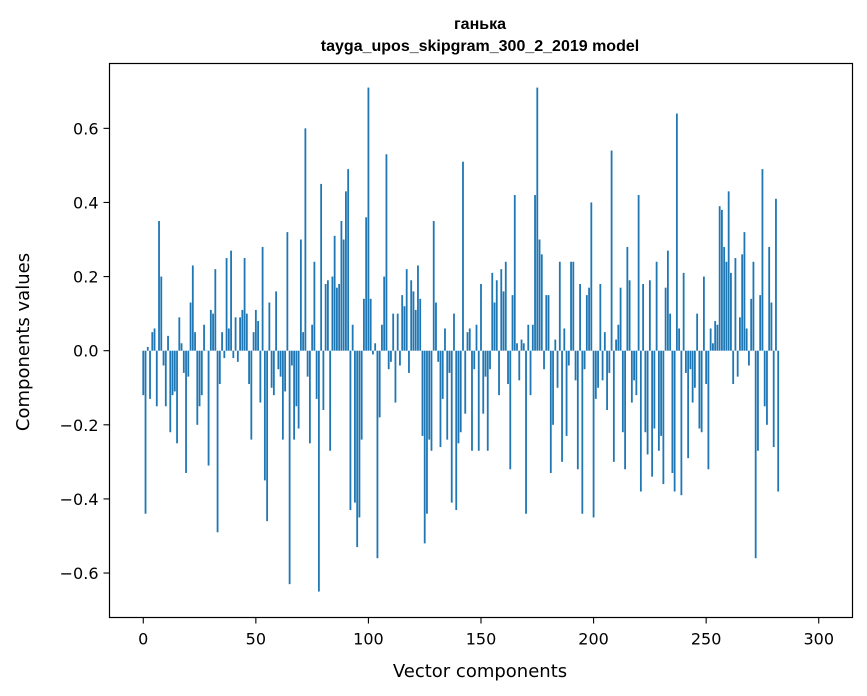 The height and width of the screenshot is (696, 867). What do you see at coordinates (481, 639) in the screenshot?
I see `x-tick-label: 150` at bounding box center [481, 639].